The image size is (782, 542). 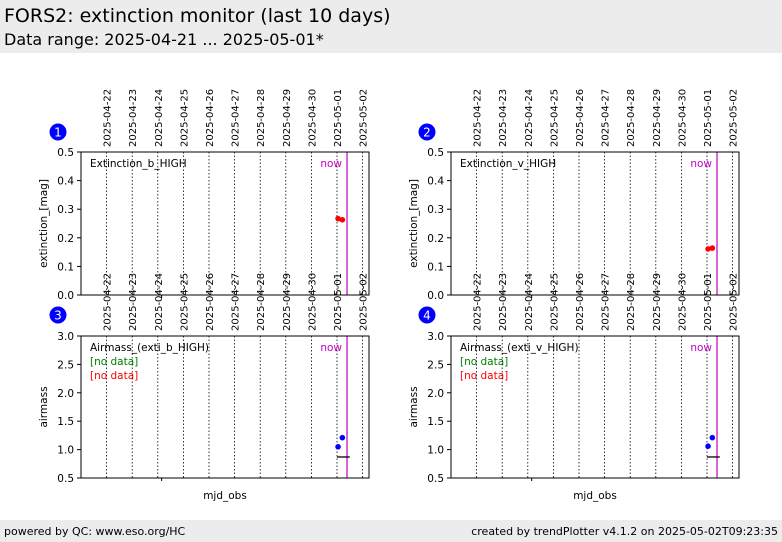 I want to click on panel1-date-tick-label: 2025-04-28, so click(x=261, y=118).